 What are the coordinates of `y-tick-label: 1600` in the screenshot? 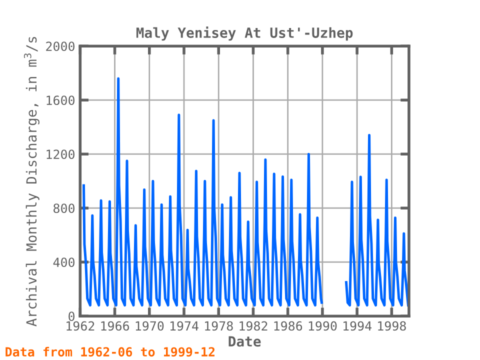 It's located at (60, 101).